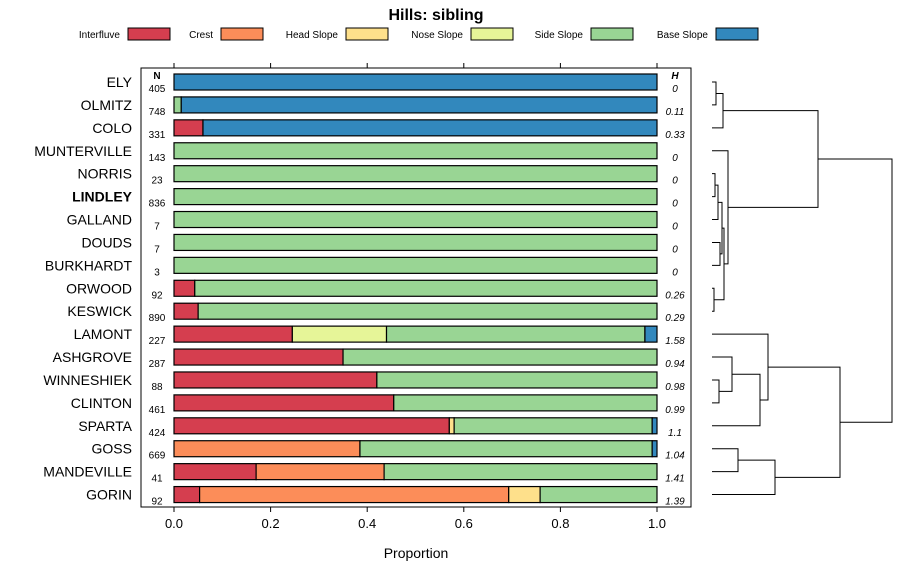 This screenshot has width=900, height=580. Describe the element at coordinates (675, 158) in the screenshot. I see `h-value-munterville: 0` at that location.